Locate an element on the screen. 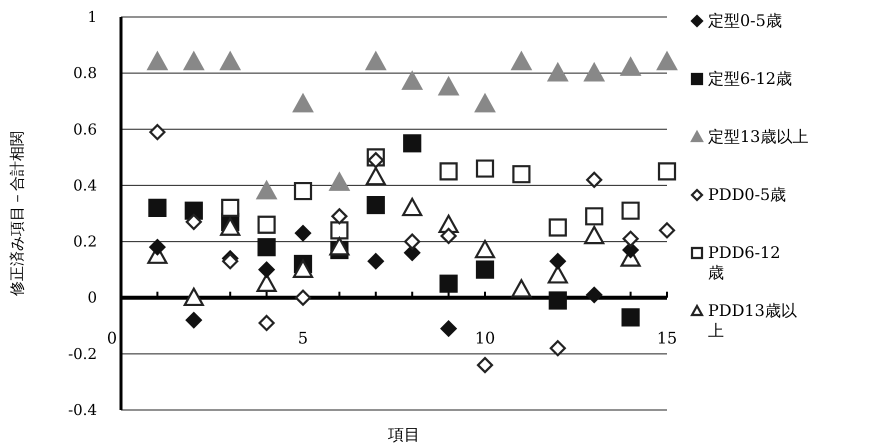 This screenshot has width=873, height=445. x-tick-label: 0 is located at coordinates (111, 338).